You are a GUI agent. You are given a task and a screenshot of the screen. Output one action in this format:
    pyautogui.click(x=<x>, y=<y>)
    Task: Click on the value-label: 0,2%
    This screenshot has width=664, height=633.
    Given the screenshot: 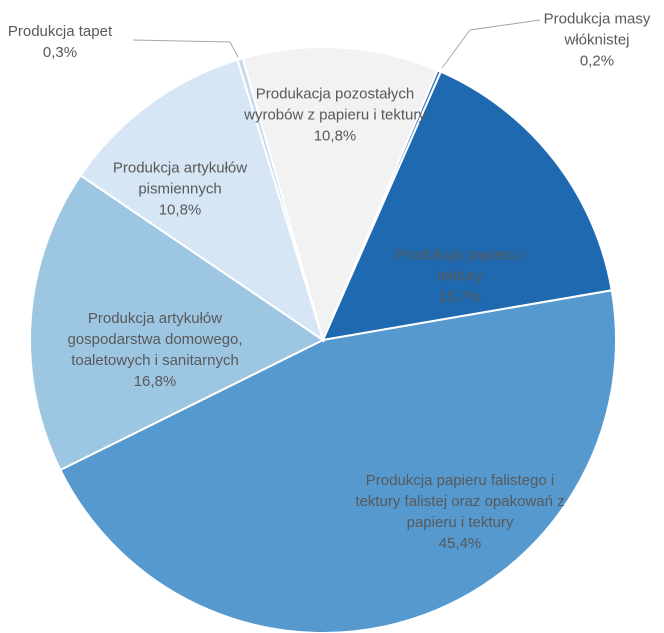 What is the action you would take?
    pyautogui.click(x=597, y=61)
    